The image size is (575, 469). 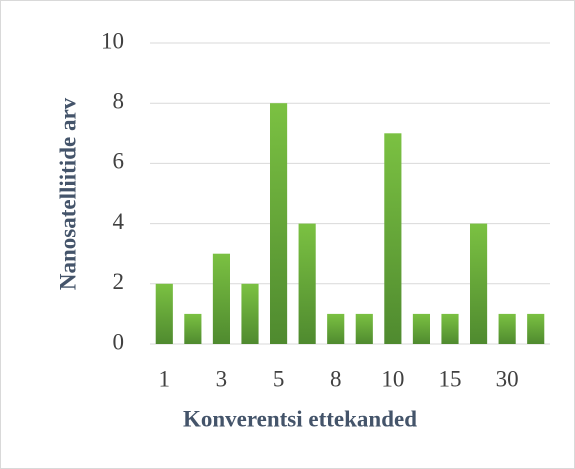 What do you see at coordinates (222, 378) in the screenshot?
I see `x-tick-label: 3` at bounding box center [222, 378].